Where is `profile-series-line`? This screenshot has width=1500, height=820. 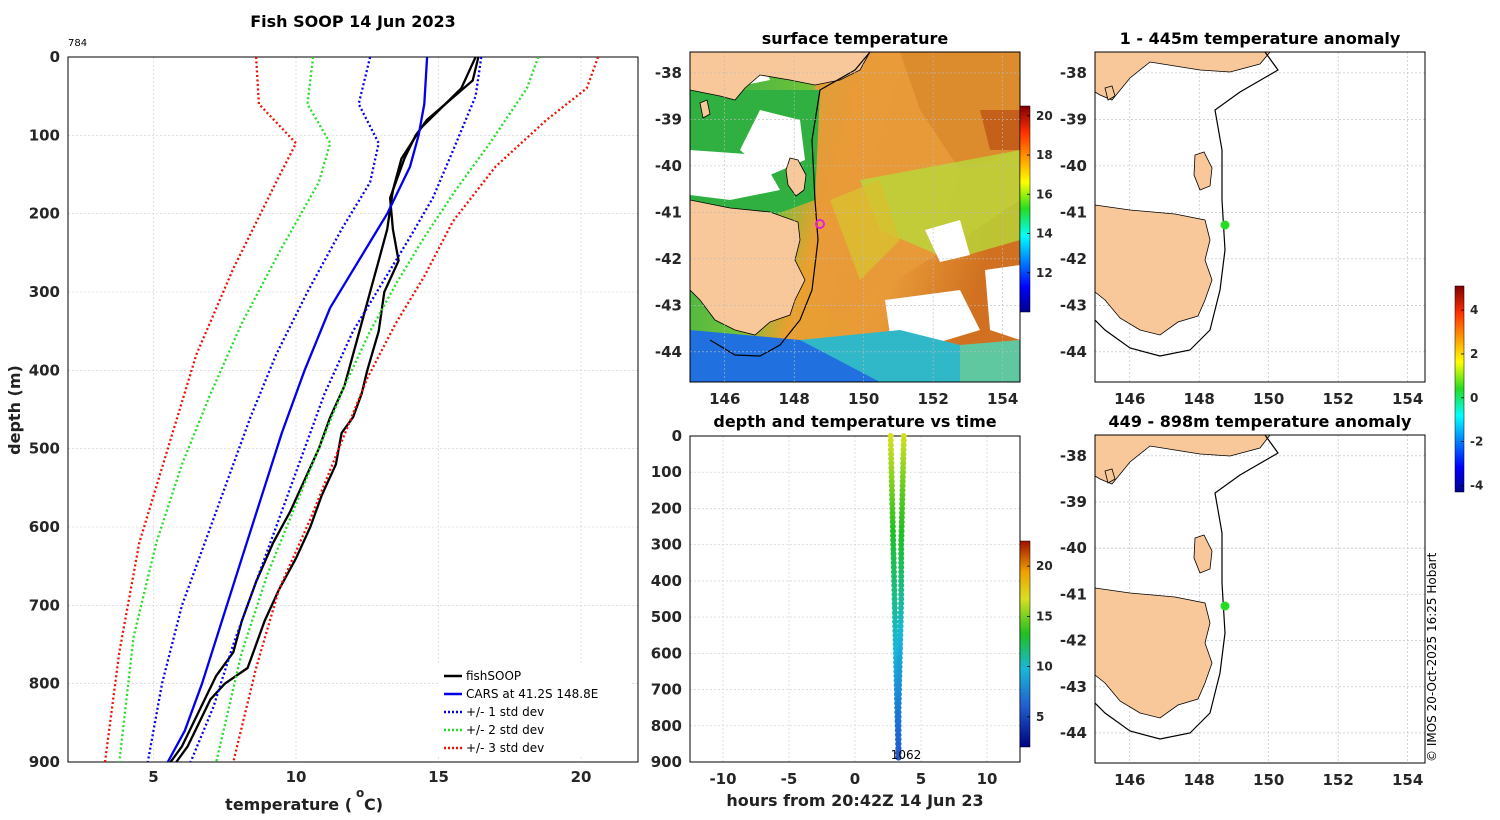
profile-series-line is located at coordinates (263, 409).